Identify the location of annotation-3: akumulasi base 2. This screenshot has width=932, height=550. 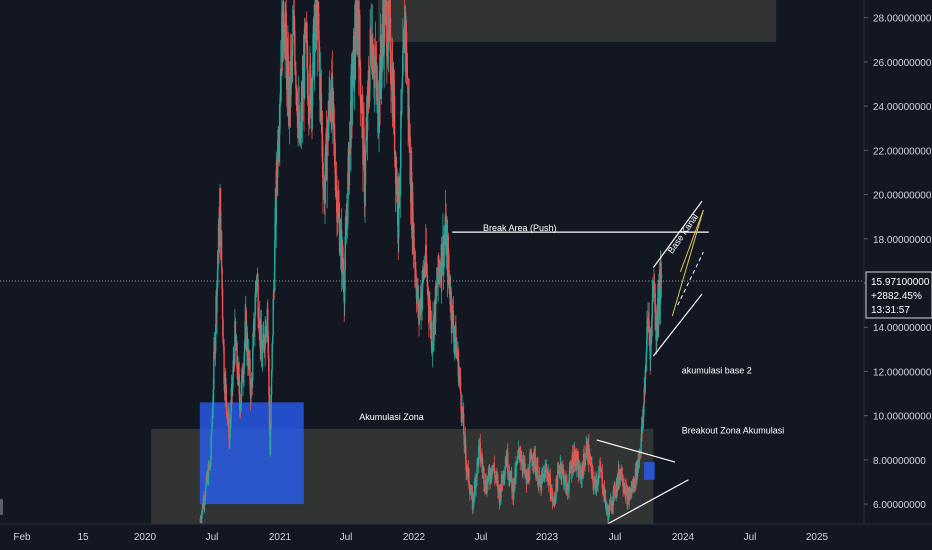
(717, 371).